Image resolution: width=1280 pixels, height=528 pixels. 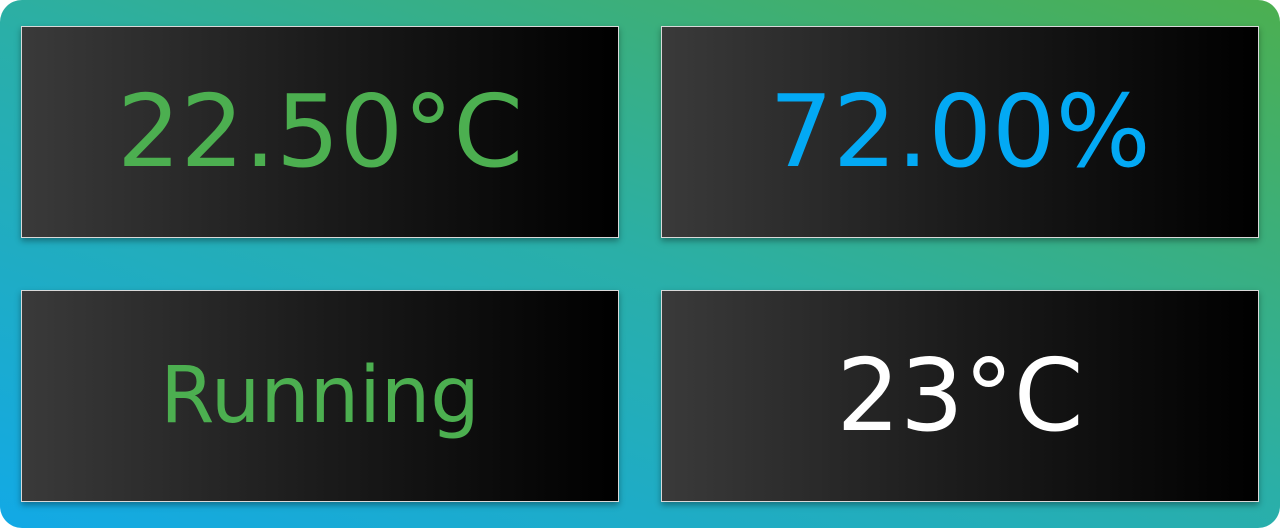 I want to click on temperature-value: 22.50°C, so click(x=320, y=131).